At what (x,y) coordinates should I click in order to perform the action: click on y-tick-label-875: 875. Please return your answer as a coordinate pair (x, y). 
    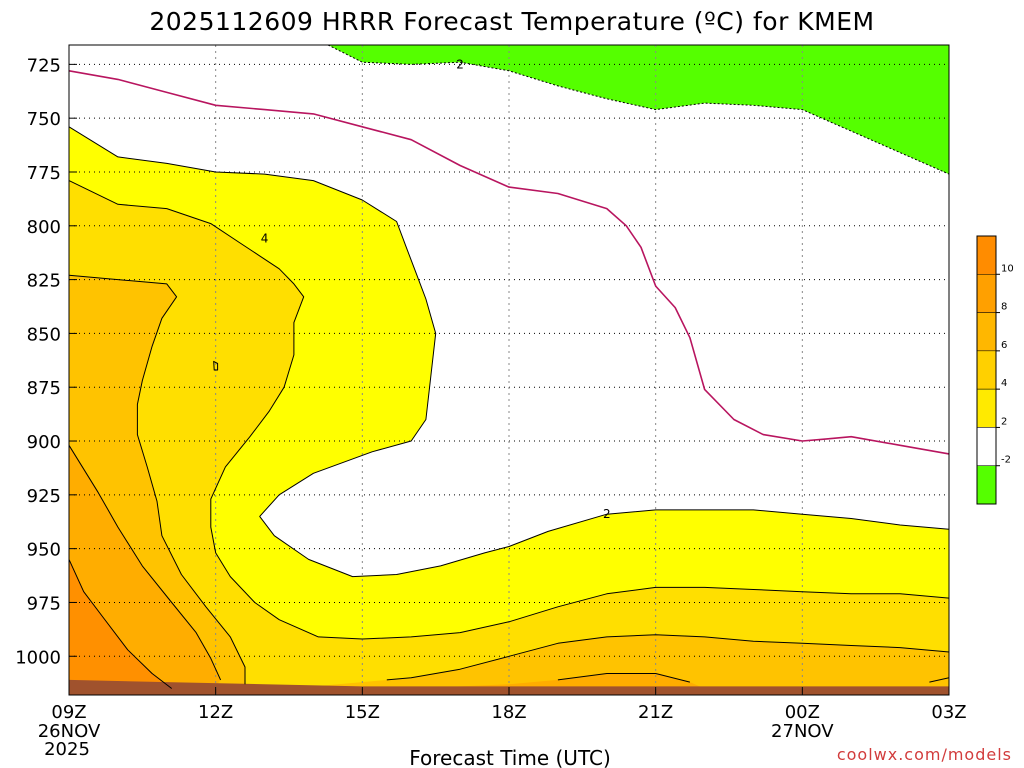
    Looking at the image, I should click on (44, 388).